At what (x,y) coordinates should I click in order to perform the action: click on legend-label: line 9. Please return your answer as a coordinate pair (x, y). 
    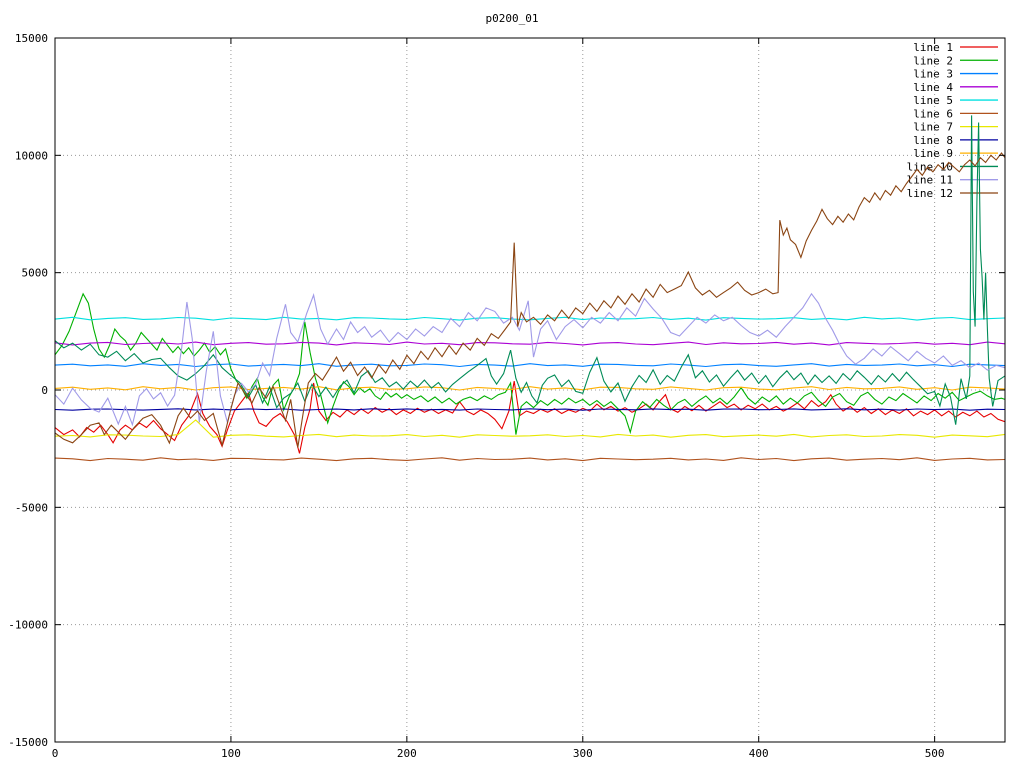
    Looking at the image, I should click on (933, 153).